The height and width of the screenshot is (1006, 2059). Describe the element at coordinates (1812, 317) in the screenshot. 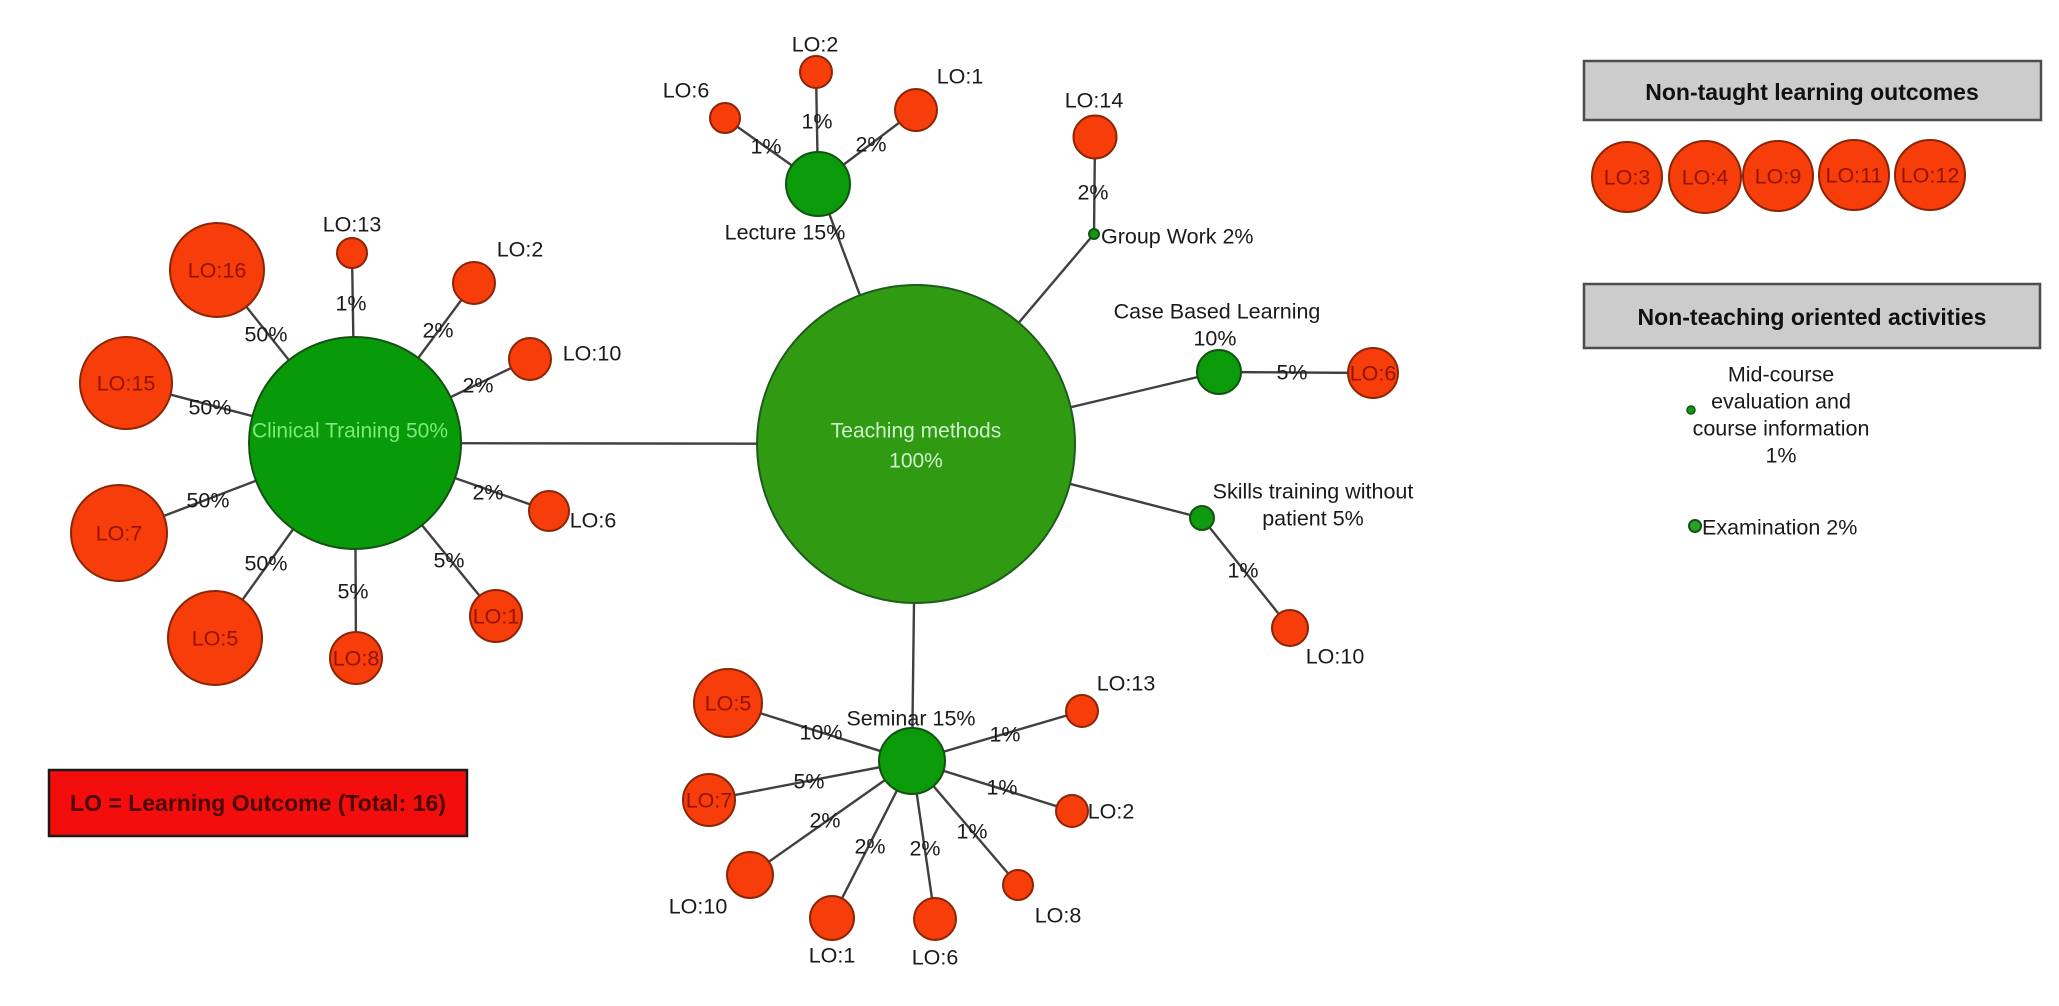

I see `svg-text:Non-teaching oriented activiti: Non-teaching oriented activities` at that location.